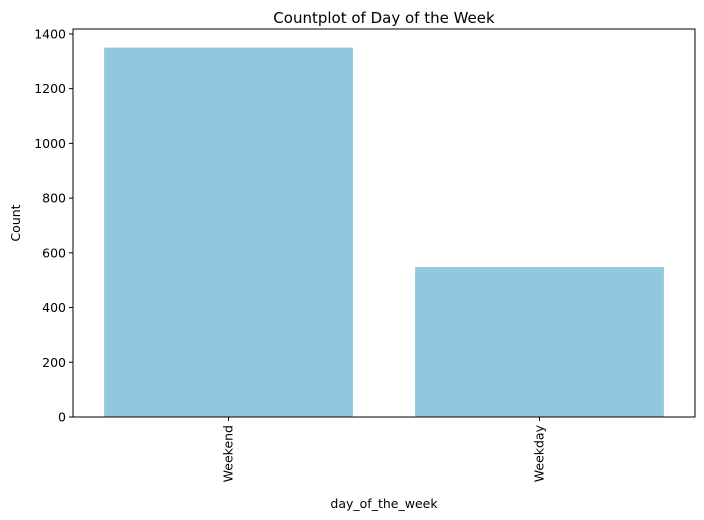 Image resolution: width=704 pixels, height=520 pixels. I want to click on y-tick-label: 1200, so click(50, 88).